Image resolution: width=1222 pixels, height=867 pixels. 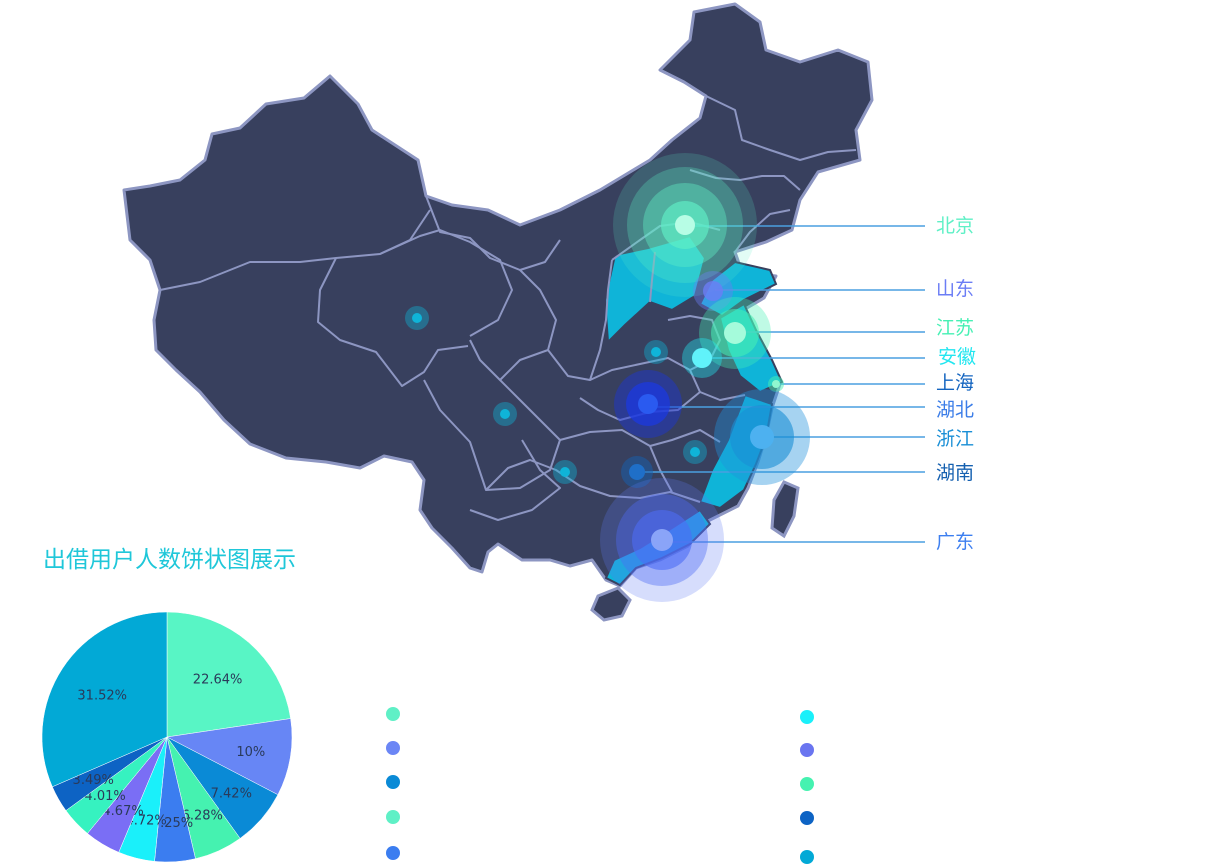 I want to click on border-tibet-qinghai, so click(x=393, y=322).